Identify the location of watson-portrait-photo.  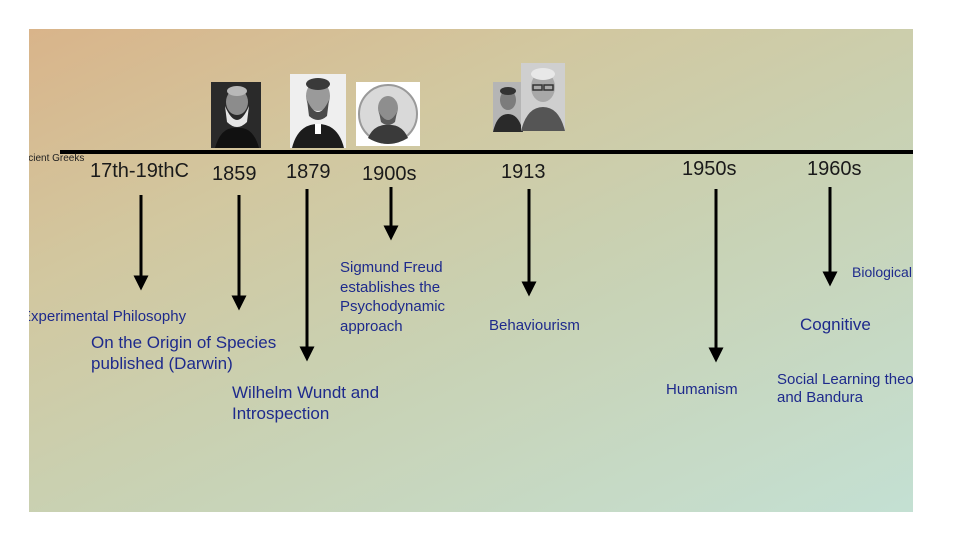
(508, 107).